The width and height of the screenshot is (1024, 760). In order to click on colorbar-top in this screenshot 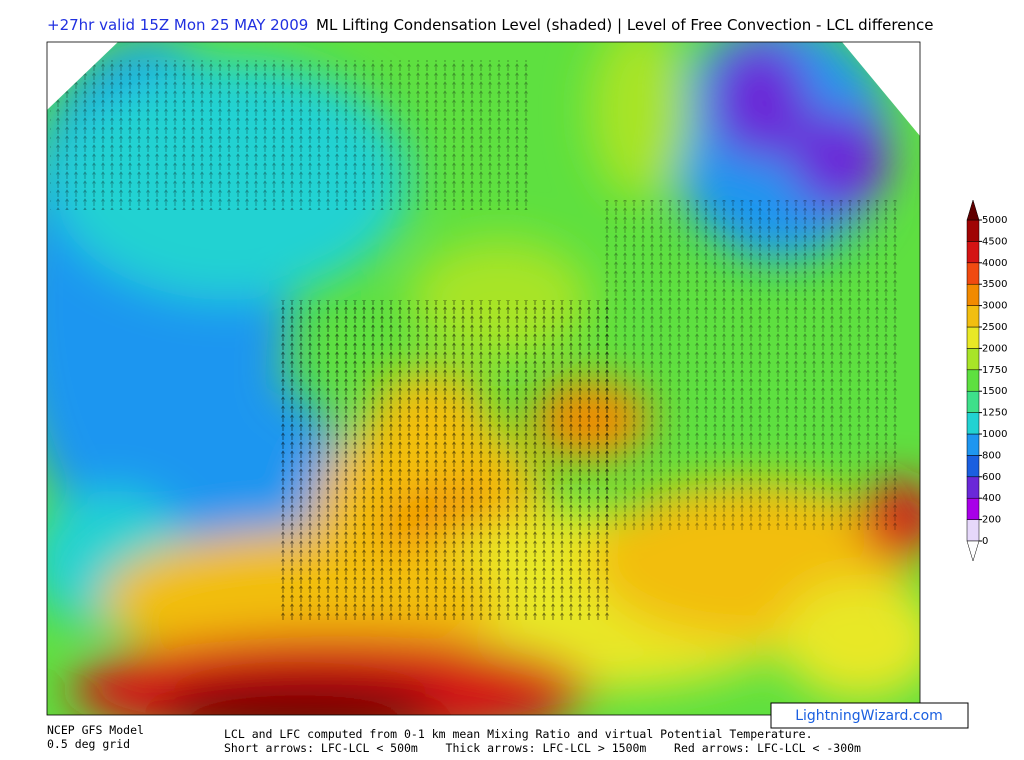, I will do `click(973, 210)`.